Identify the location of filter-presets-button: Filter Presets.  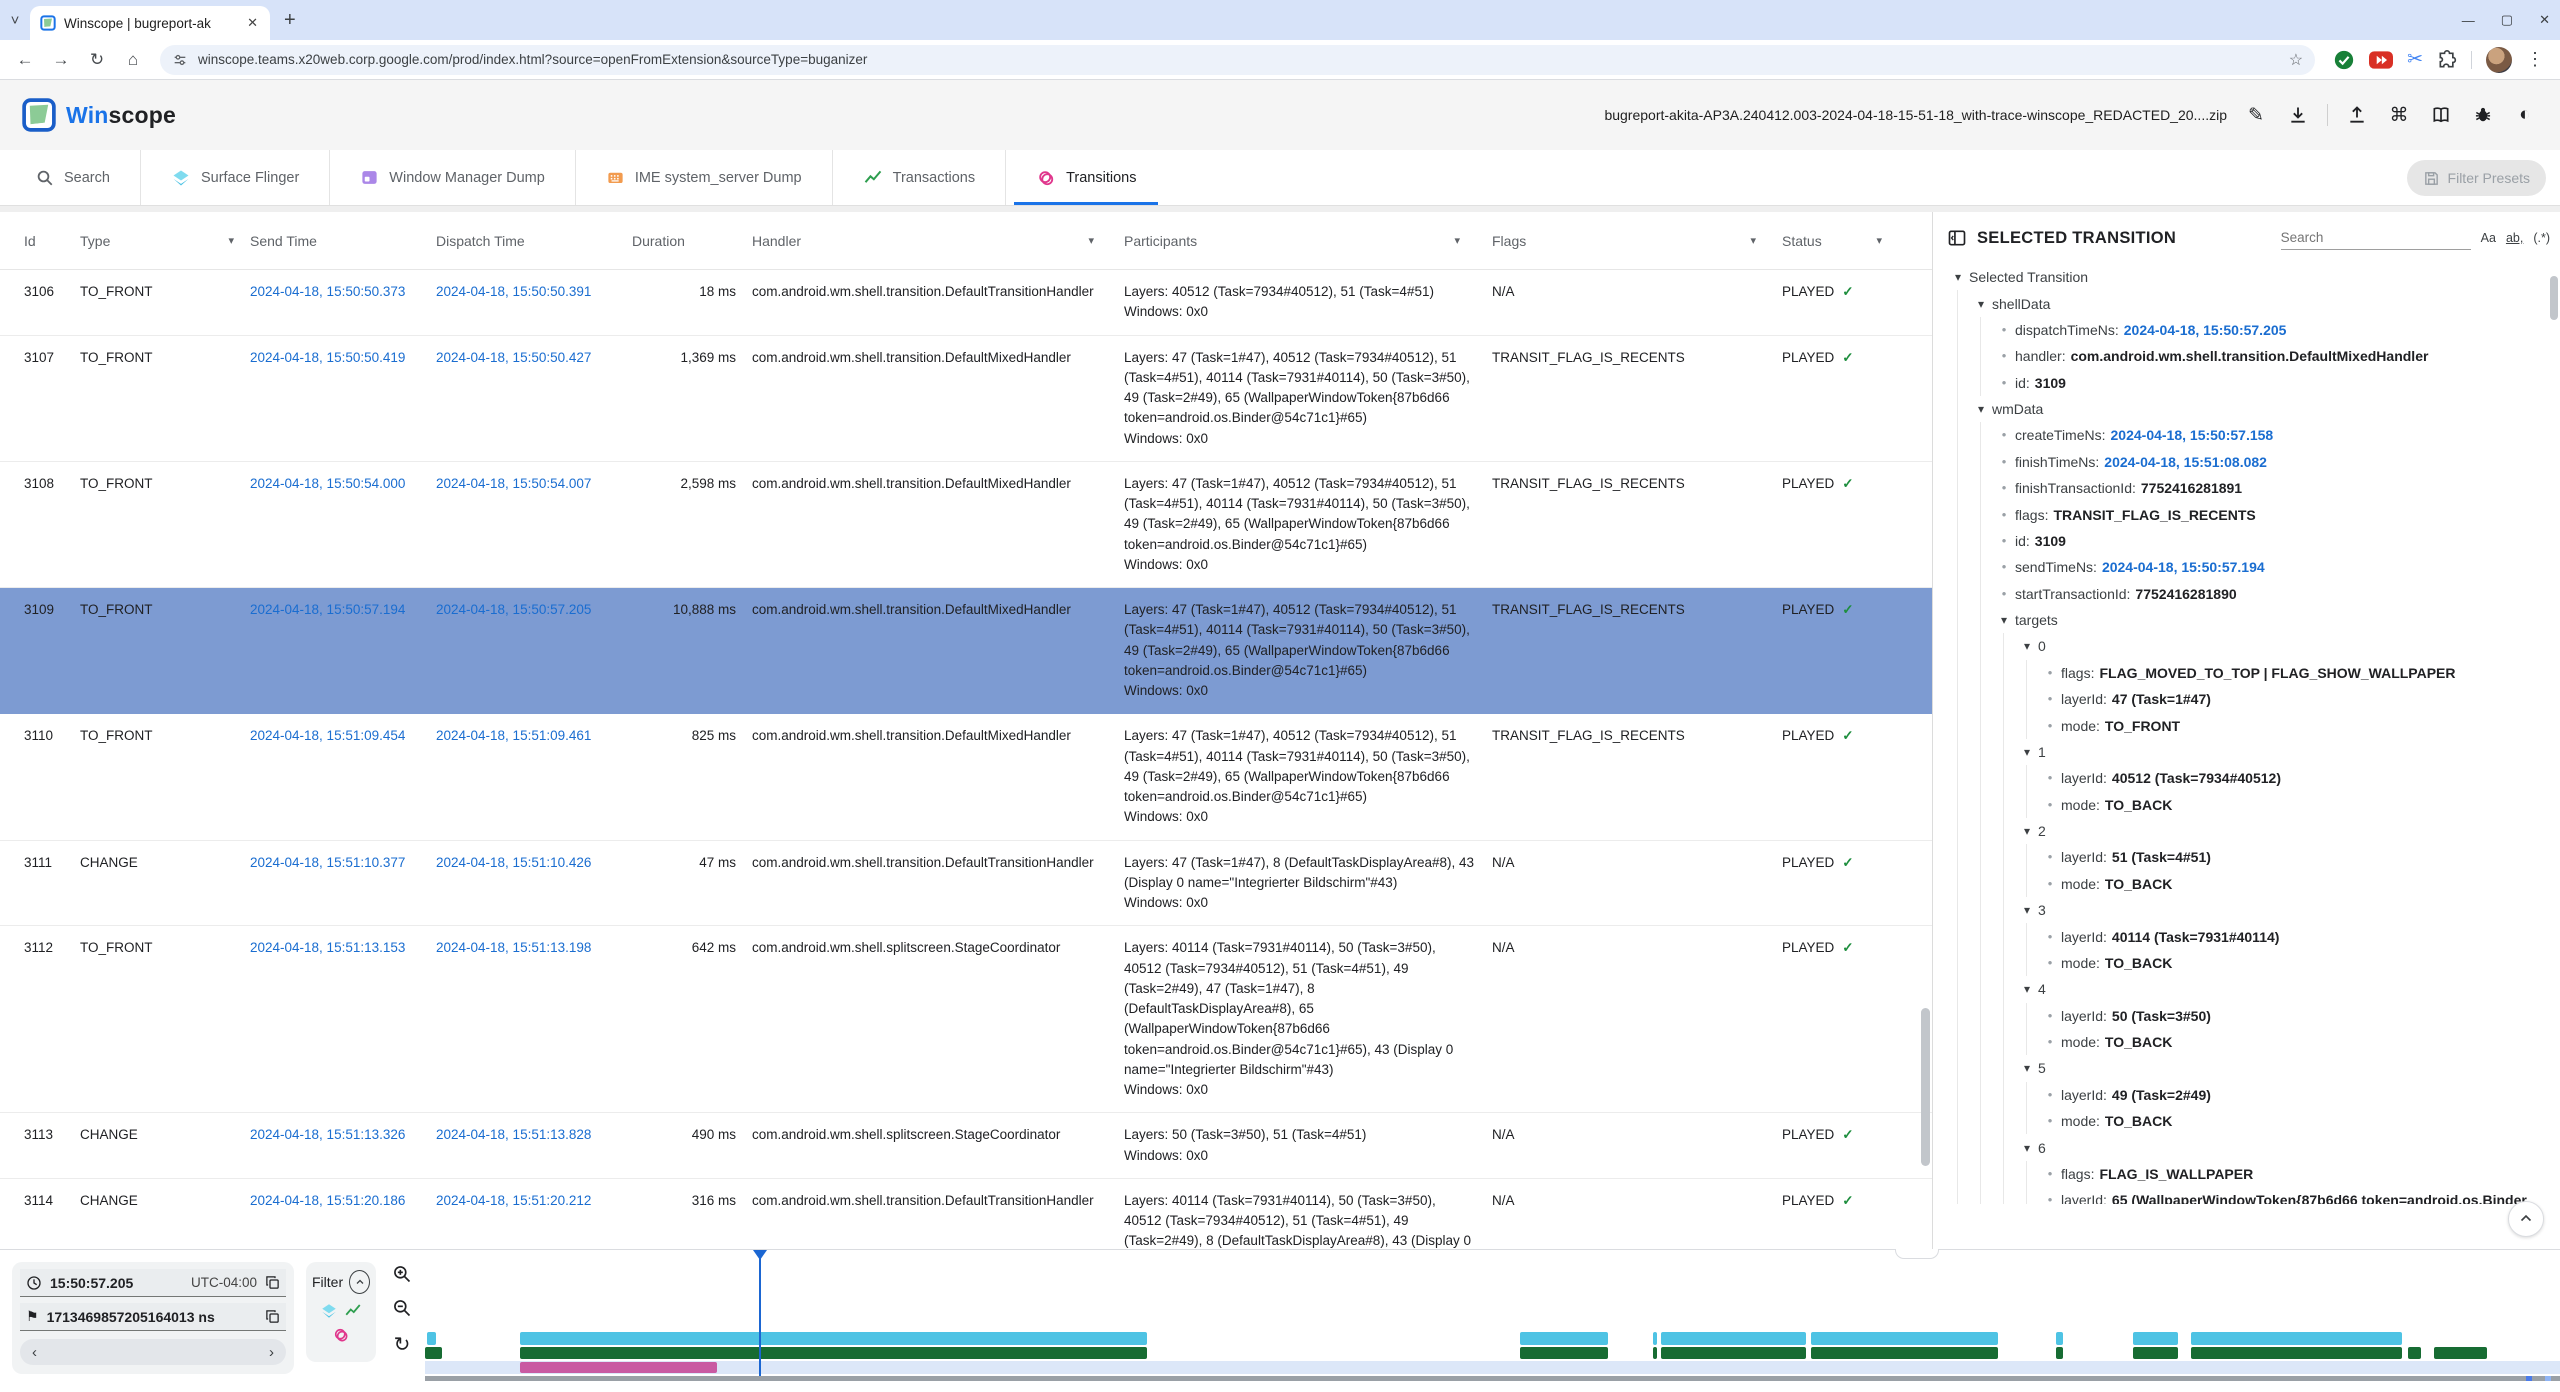
(2476, 178).